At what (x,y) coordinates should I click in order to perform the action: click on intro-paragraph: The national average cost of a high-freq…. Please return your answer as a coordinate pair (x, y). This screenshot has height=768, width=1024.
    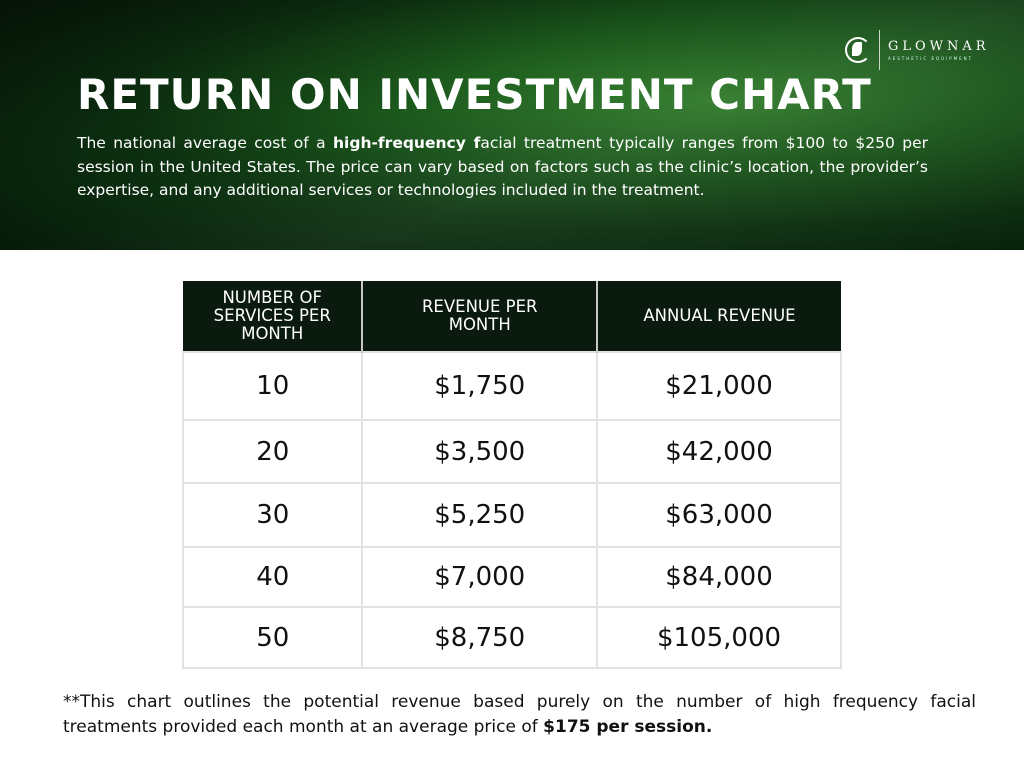
    Looking at the image, I should click on (502, 167).